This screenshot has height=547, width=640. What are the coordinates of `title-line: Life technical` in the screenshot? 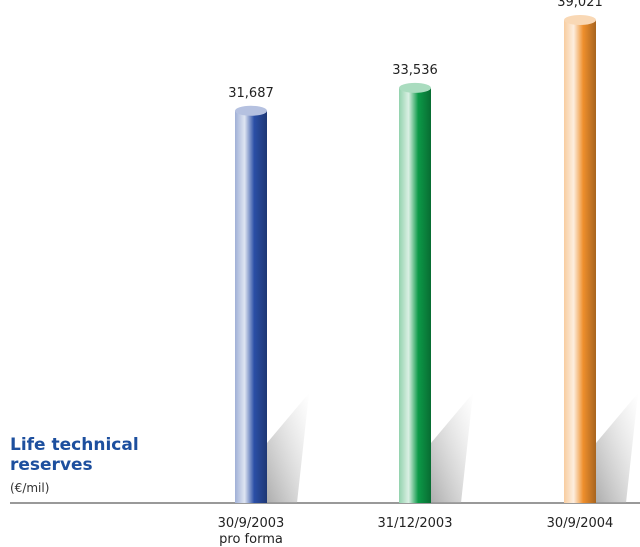 It's located at (74, 445).